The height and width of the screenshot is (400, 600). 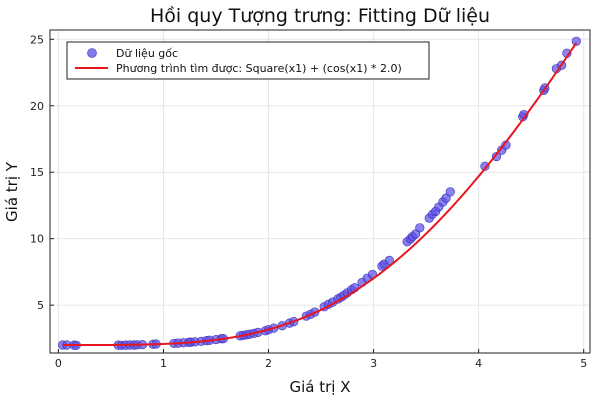 I want to click on y-axis-ticks: 5 10 15 20 25, so click(x=42, y=172).